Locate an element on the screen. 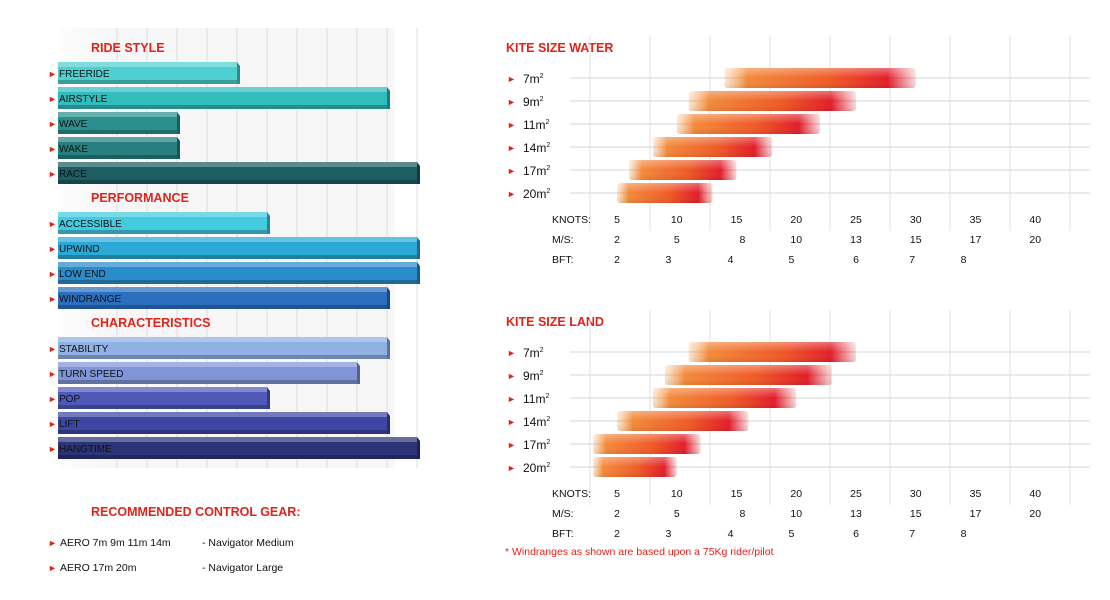  chart-title: KITE SIZE WATER is located at coordinates (559, 48).